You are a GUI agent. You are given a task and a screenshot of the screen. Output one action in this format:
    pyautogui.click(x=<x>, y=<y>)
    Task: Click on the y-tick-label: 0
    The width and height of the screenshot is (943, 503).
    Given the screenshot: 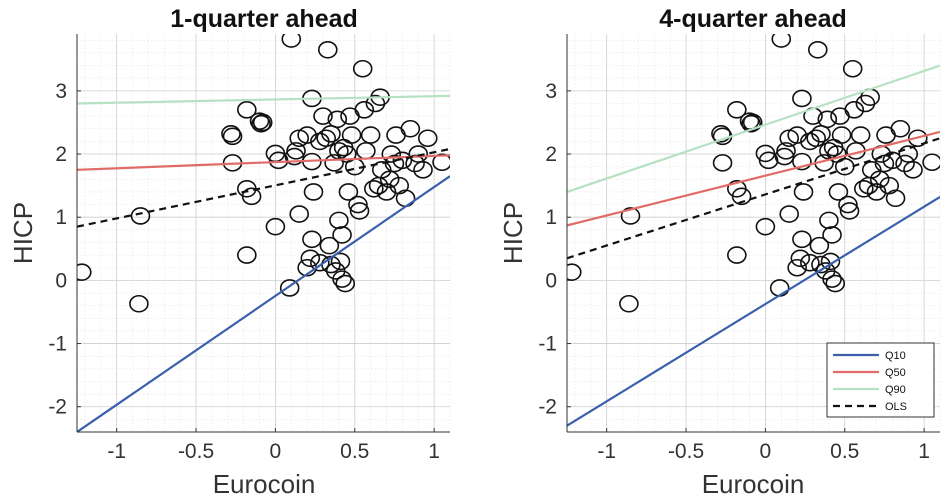 What is the action you would take?
    pyautogui.click(x=551, y=280)
    